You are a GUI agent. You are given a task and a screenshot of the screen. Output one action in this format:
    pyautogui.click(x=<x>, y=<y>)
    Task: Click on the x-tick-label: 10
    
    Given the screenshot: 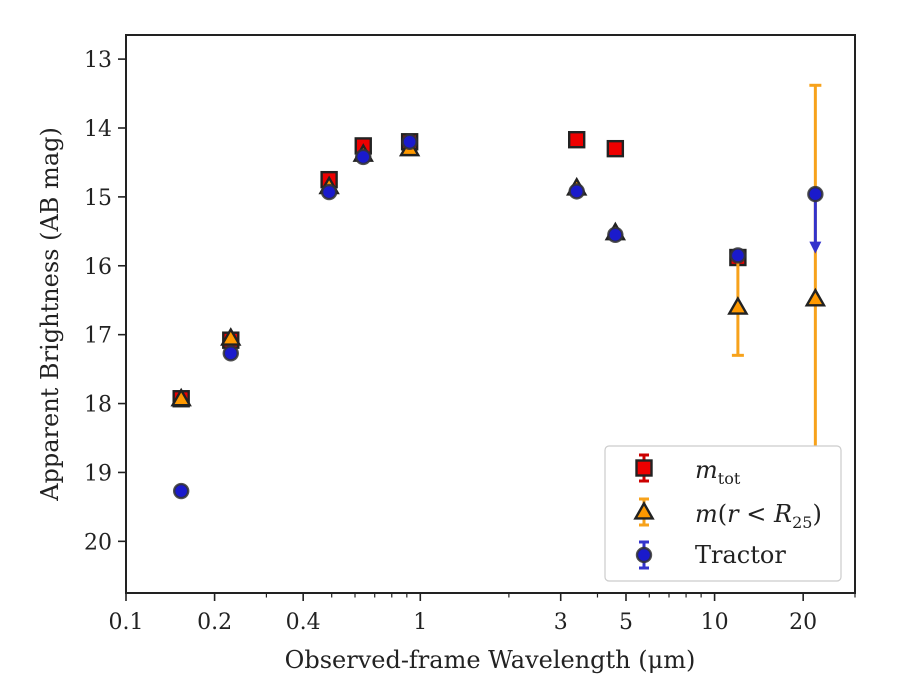 What is the action you would take?
    pyautogui.click(x=715, y=622)
    